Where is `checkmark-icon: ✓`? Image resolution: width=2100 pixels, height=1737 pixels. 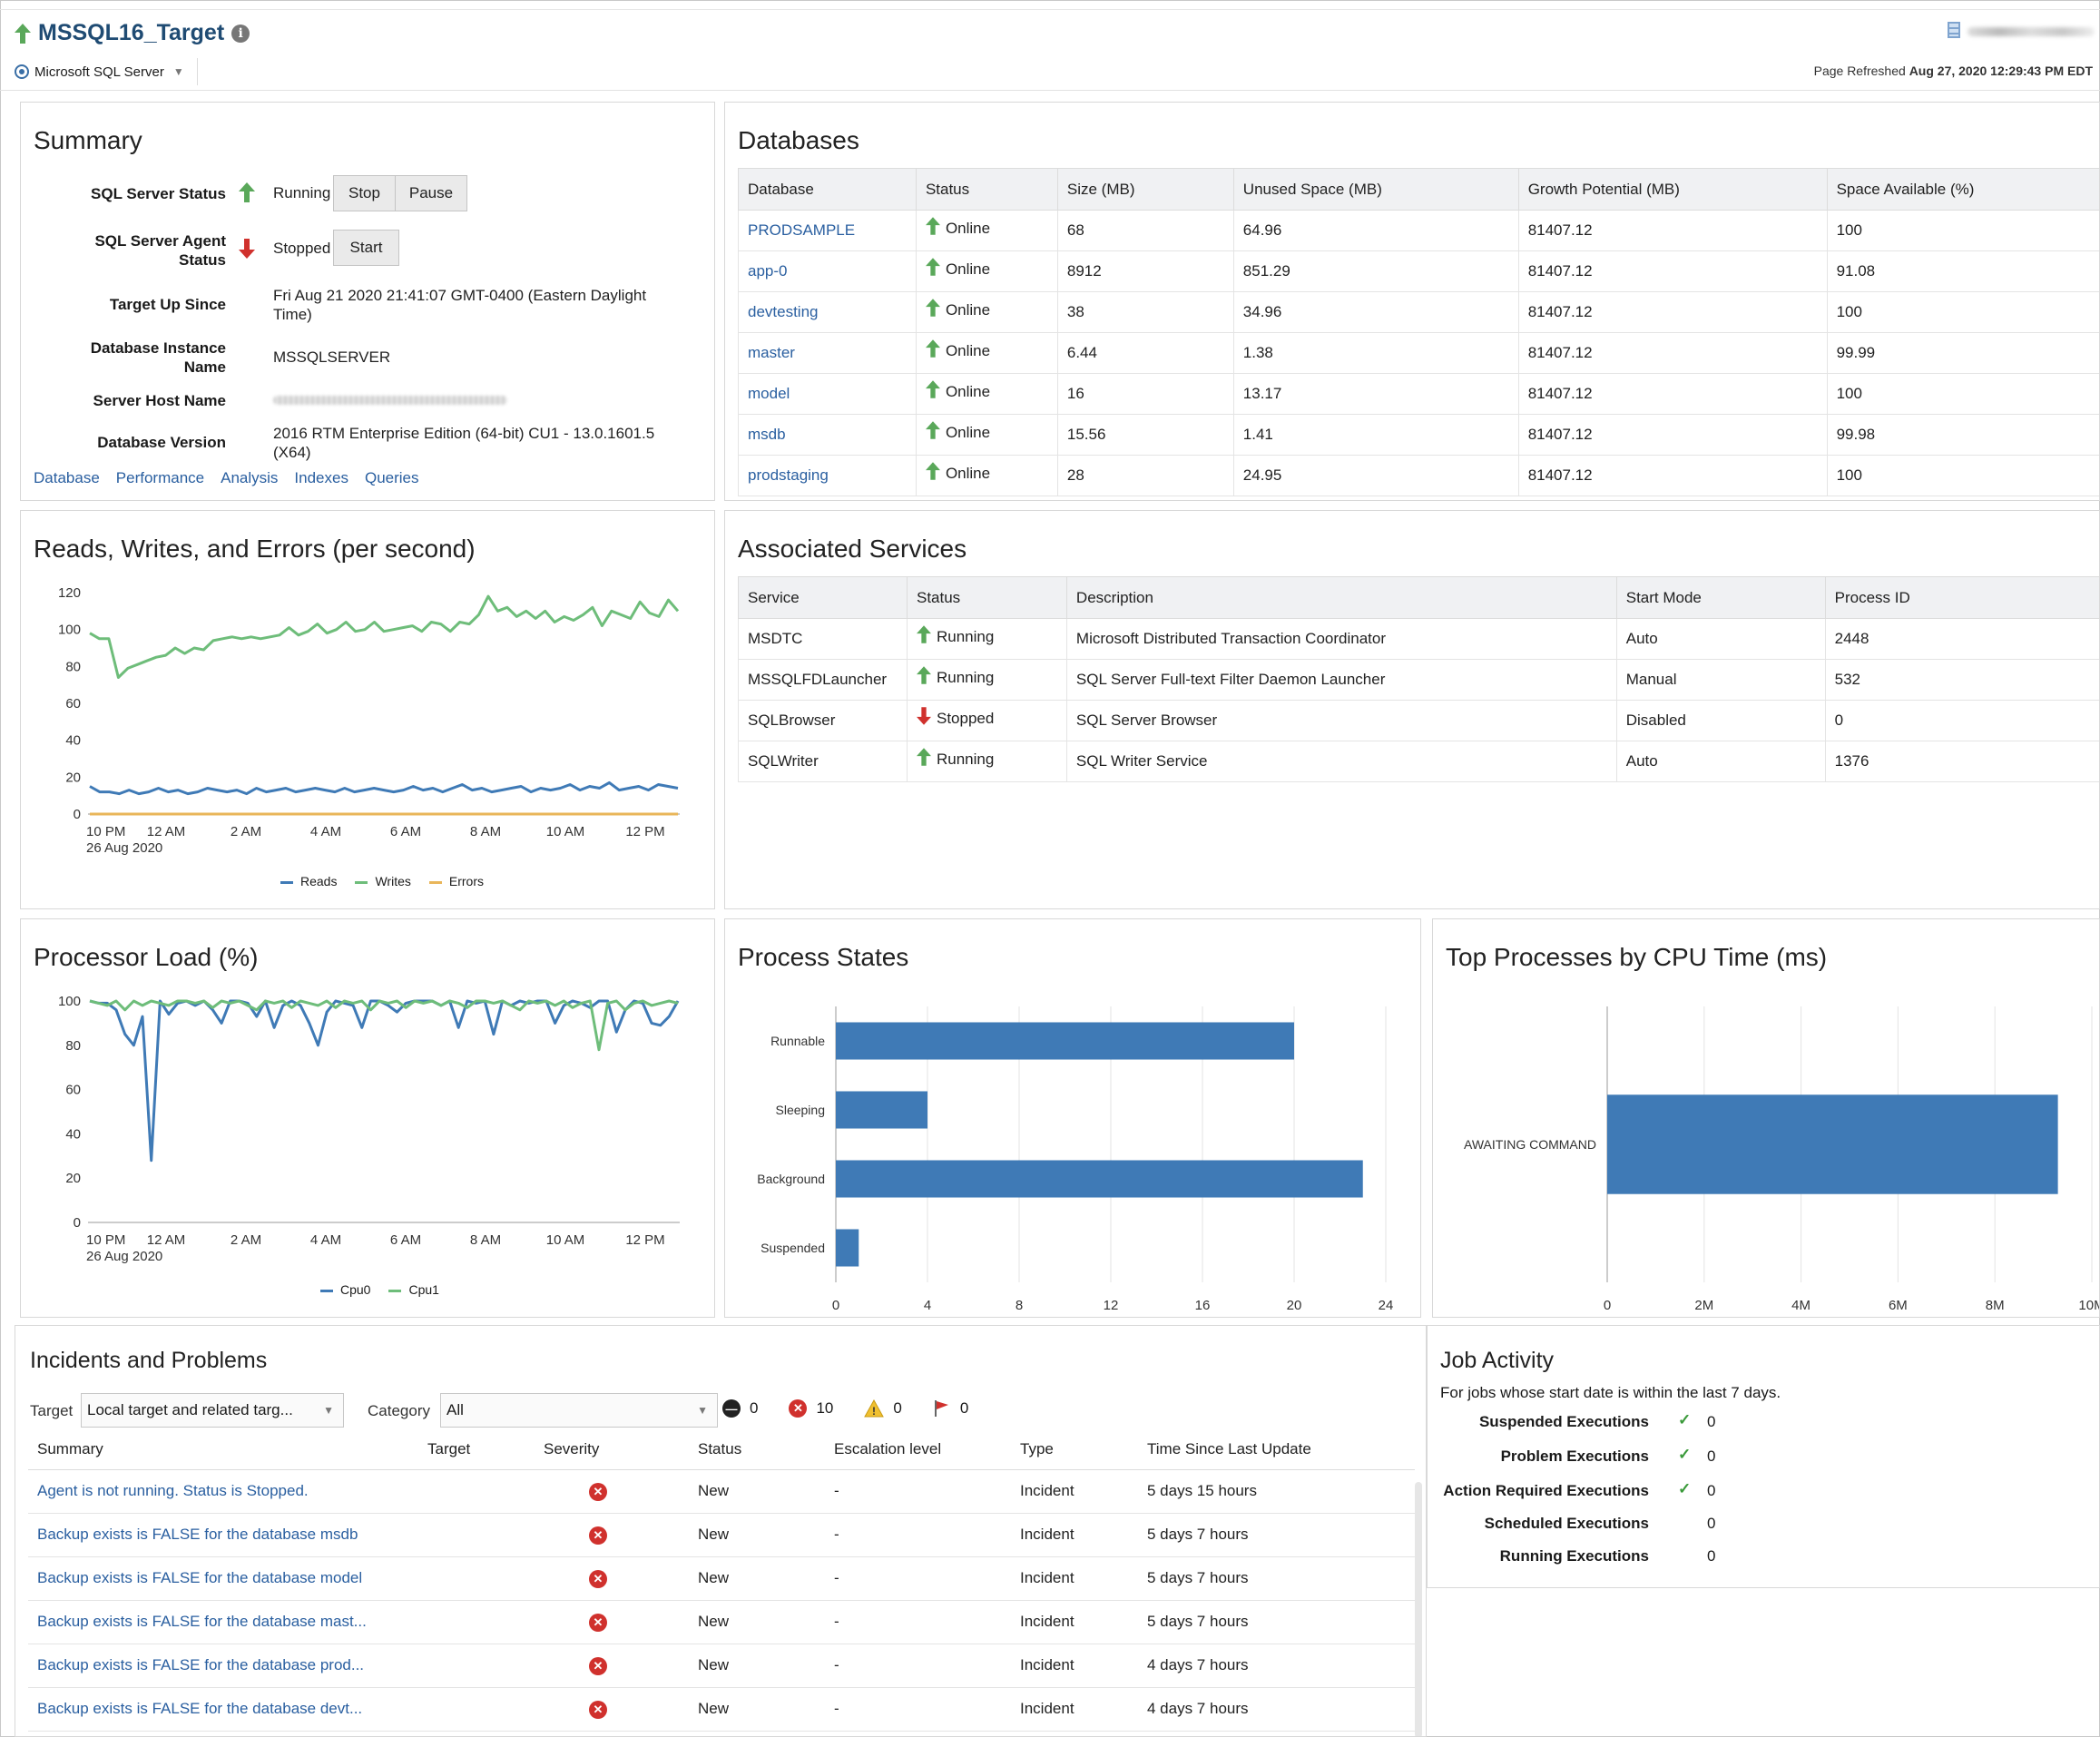
checkmark-icon: ✓ is located at coordinates (1685, 1488).